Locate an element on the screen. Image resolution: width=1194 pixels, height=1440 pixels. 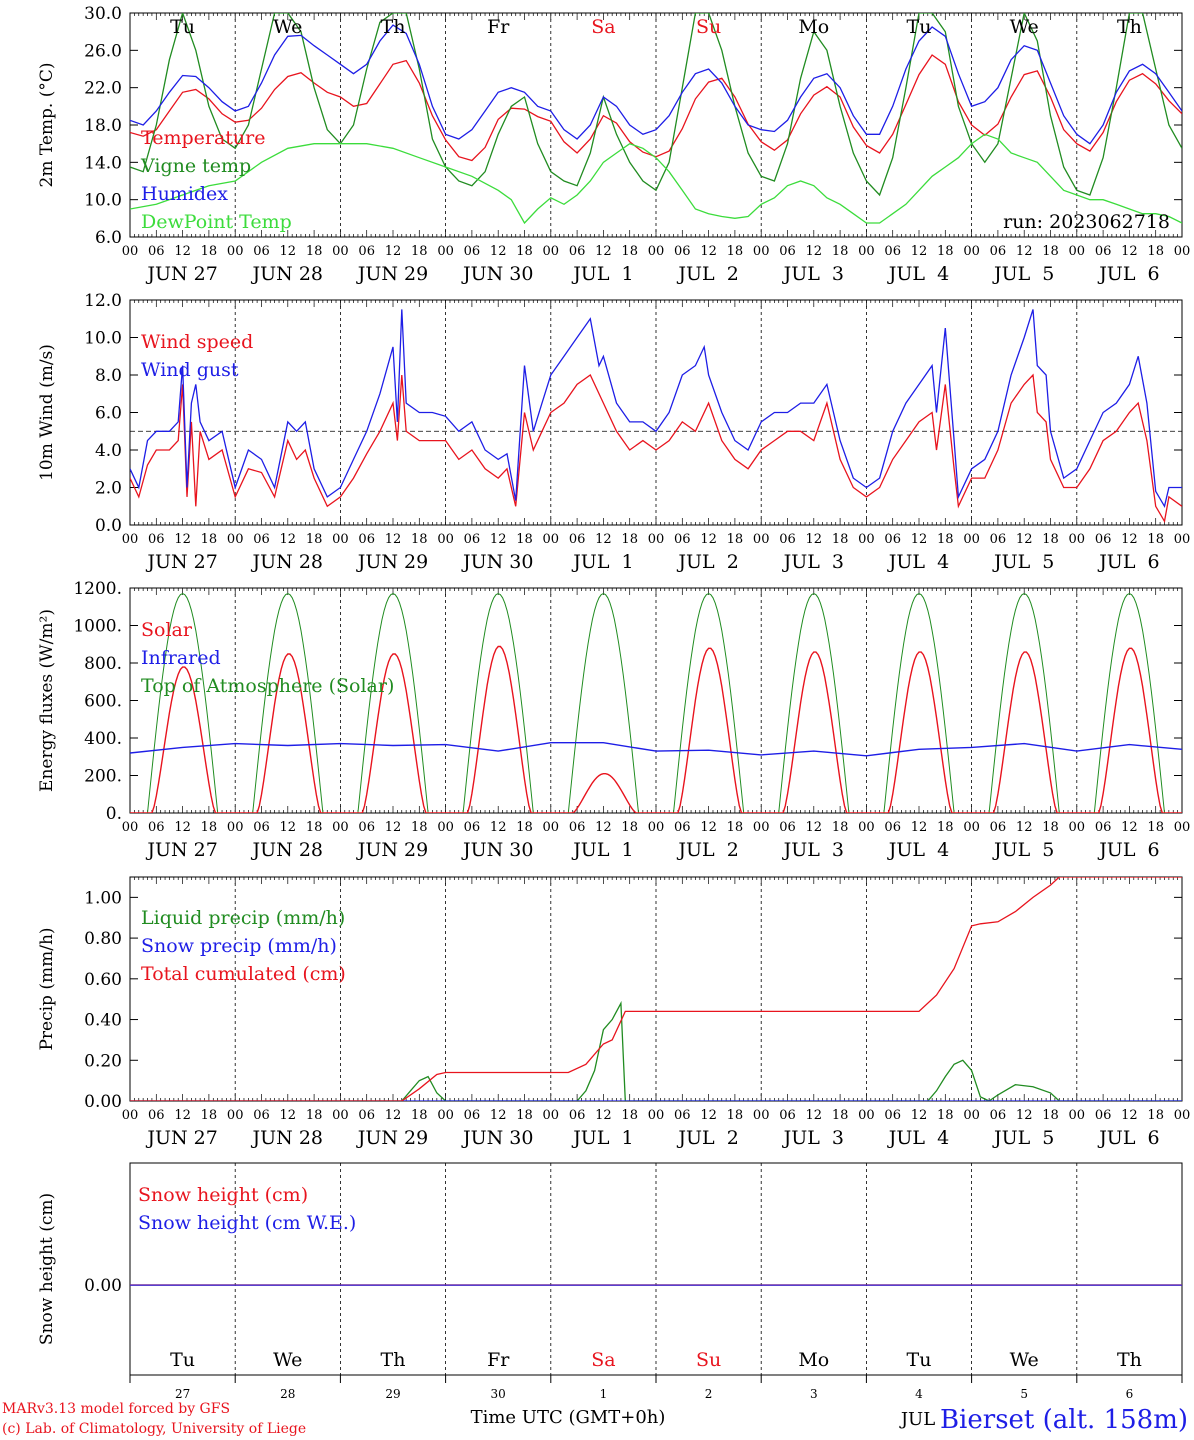
day-abbr-label: Fr is located at coordinates (498, 27).